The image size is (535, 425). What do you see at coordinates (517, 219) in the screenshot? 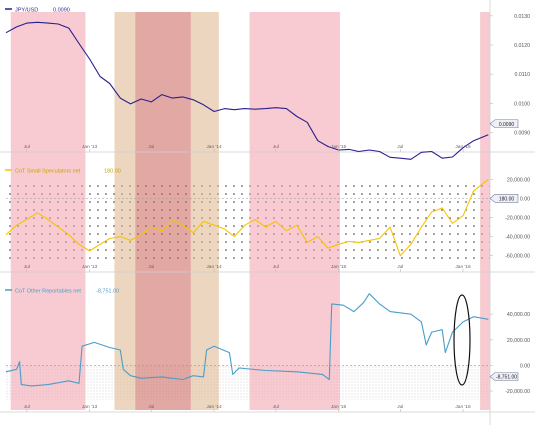
I see `y-tick-label-panel-2: -20,000.00` at bounding box center [517, 219].